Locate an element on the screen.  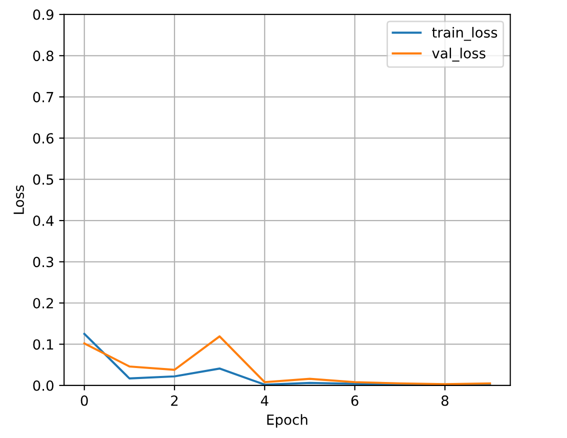
y-tick-label: 0.6 is located at coordinates (43, 138).